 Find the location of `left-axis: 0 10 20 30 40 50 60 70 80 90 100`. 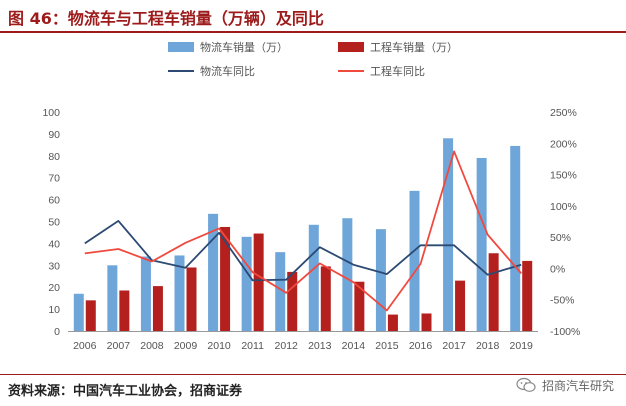

left-axis: 0 10 20 30 40 50 60 70 80 90 100 is located at coordinates (51, 222).